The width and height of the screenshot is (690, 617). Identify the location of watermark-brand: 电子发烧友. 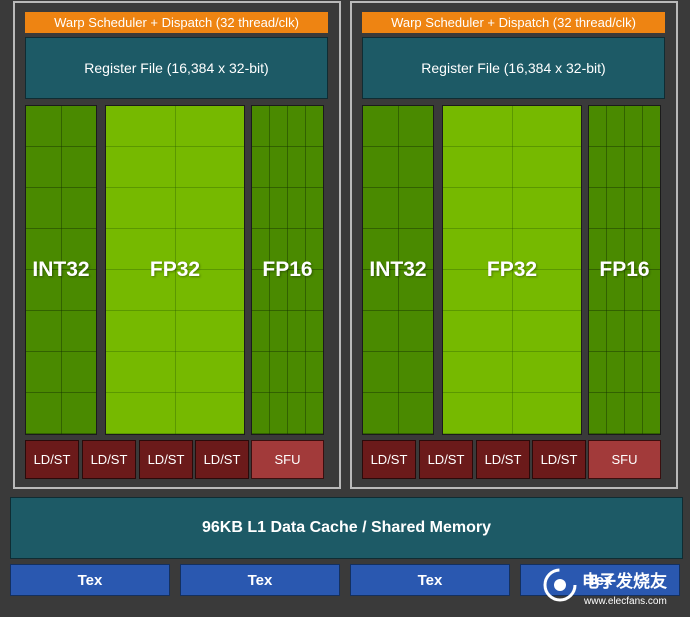
(624, 581).